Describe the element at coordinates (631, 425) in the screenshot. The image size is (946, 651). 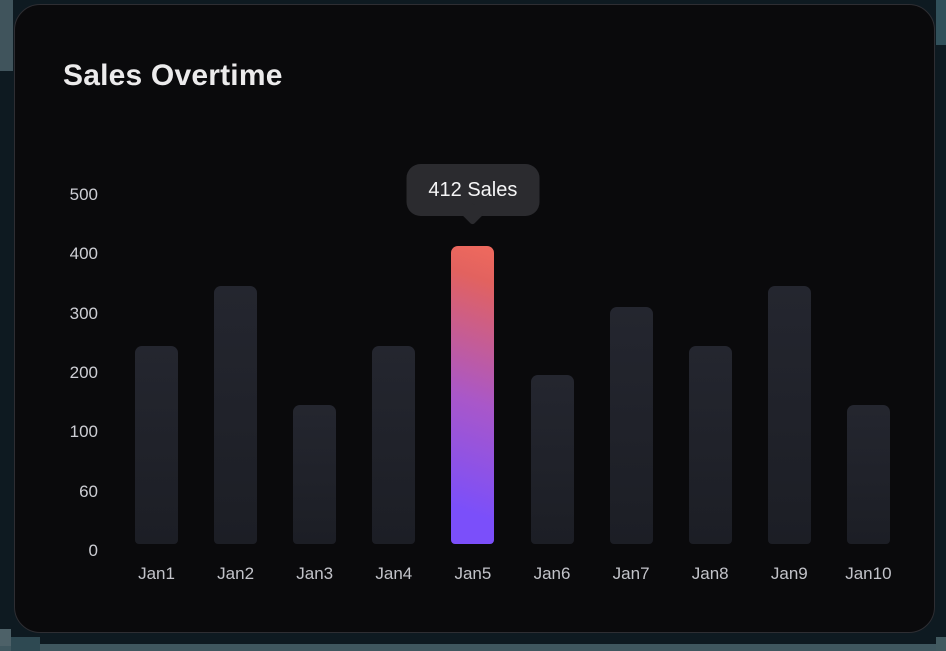
I see `bar-jan7` at that location.